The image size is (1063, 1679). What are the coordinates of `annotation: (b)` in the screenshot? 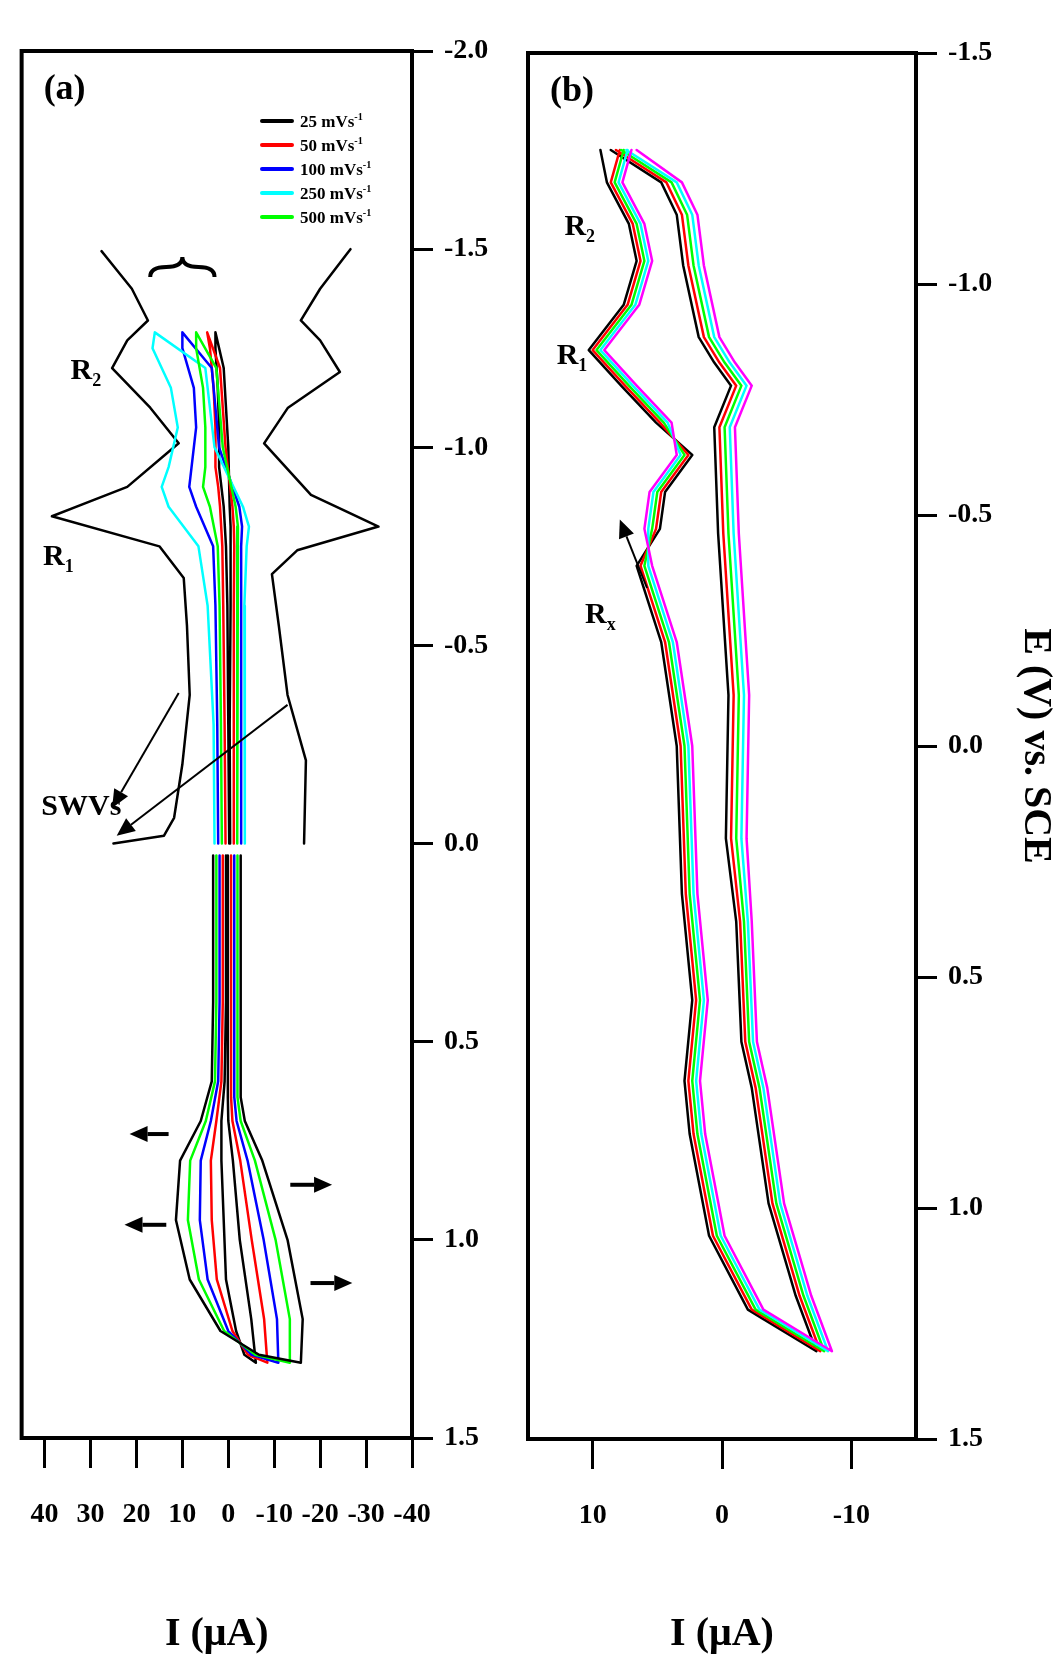 It's located at (572, 89).